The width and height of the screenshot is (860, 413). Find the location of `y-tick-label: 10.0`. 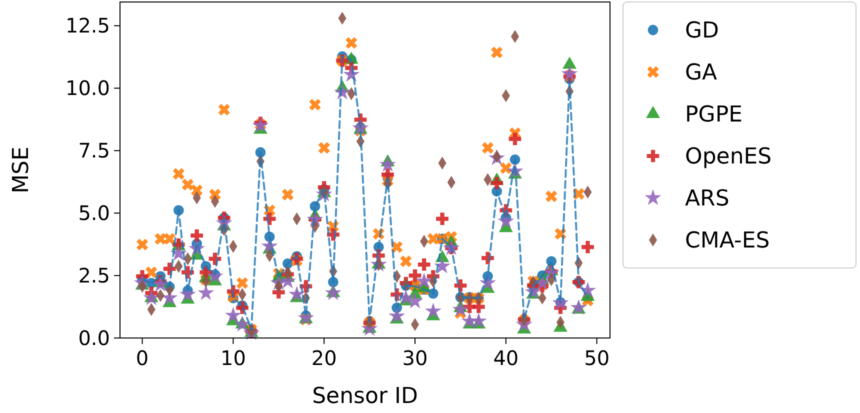

y-tick-label: 10.0 is located at coordinates (87, 88).